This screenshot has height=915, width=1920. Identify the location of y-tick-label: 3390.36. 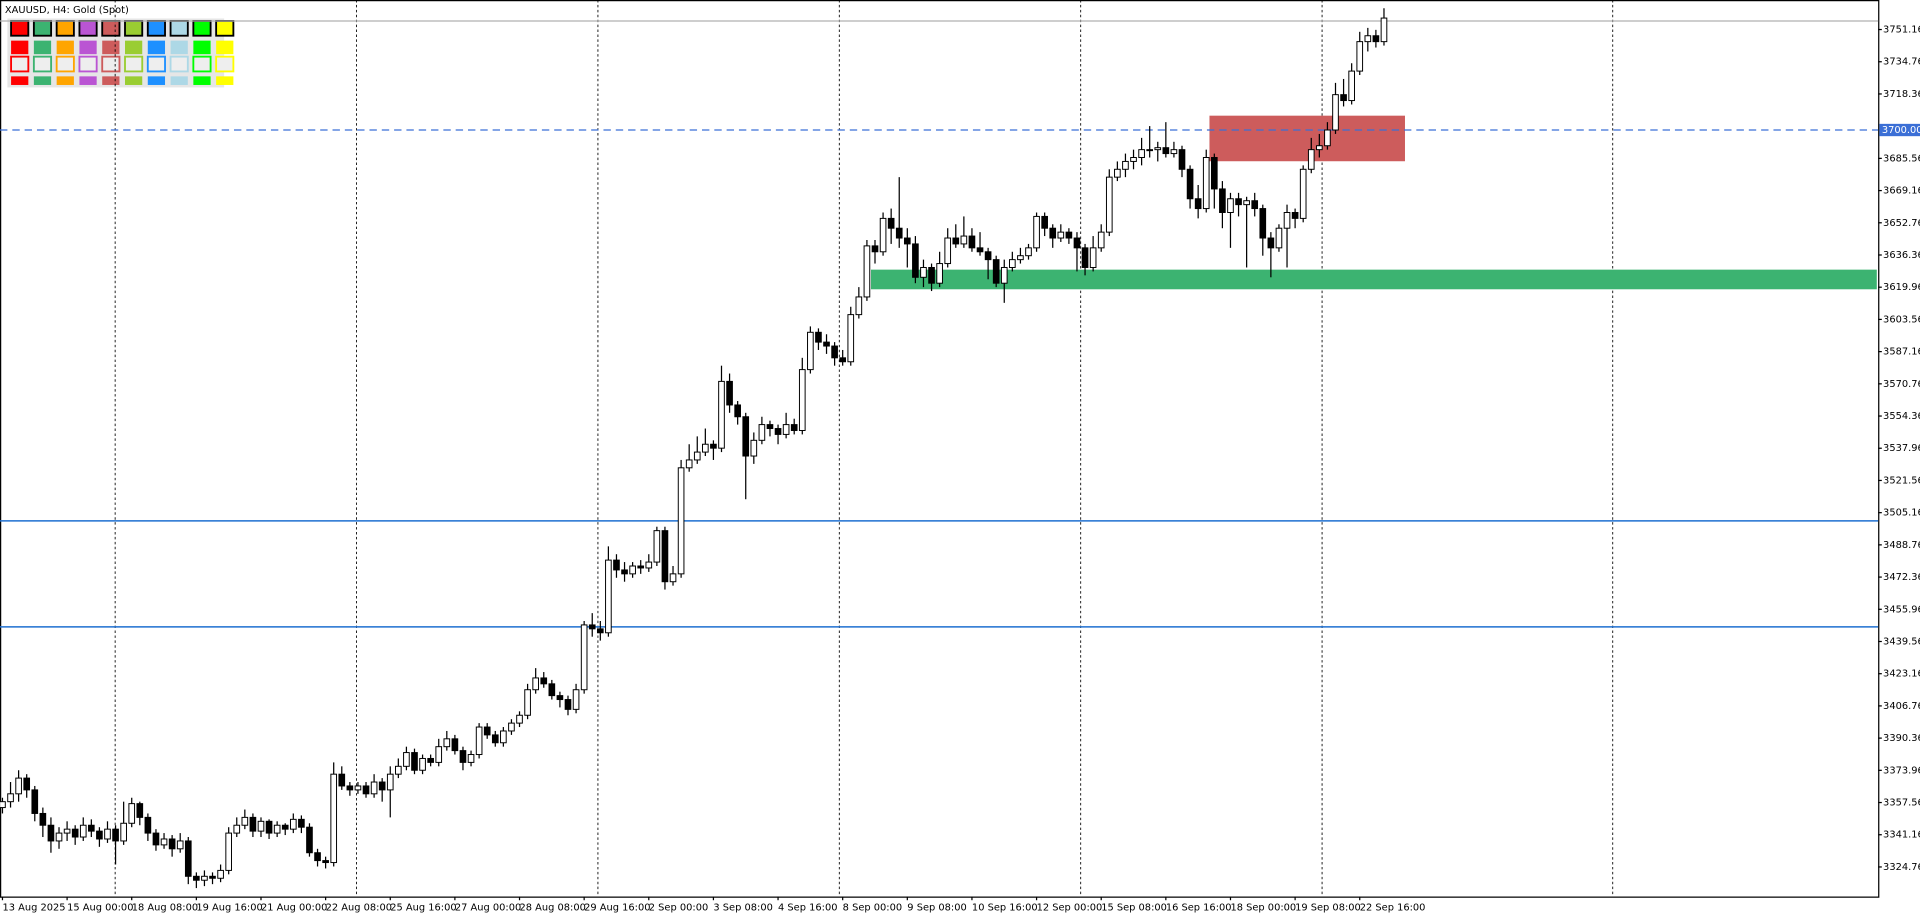
(1901, 738).